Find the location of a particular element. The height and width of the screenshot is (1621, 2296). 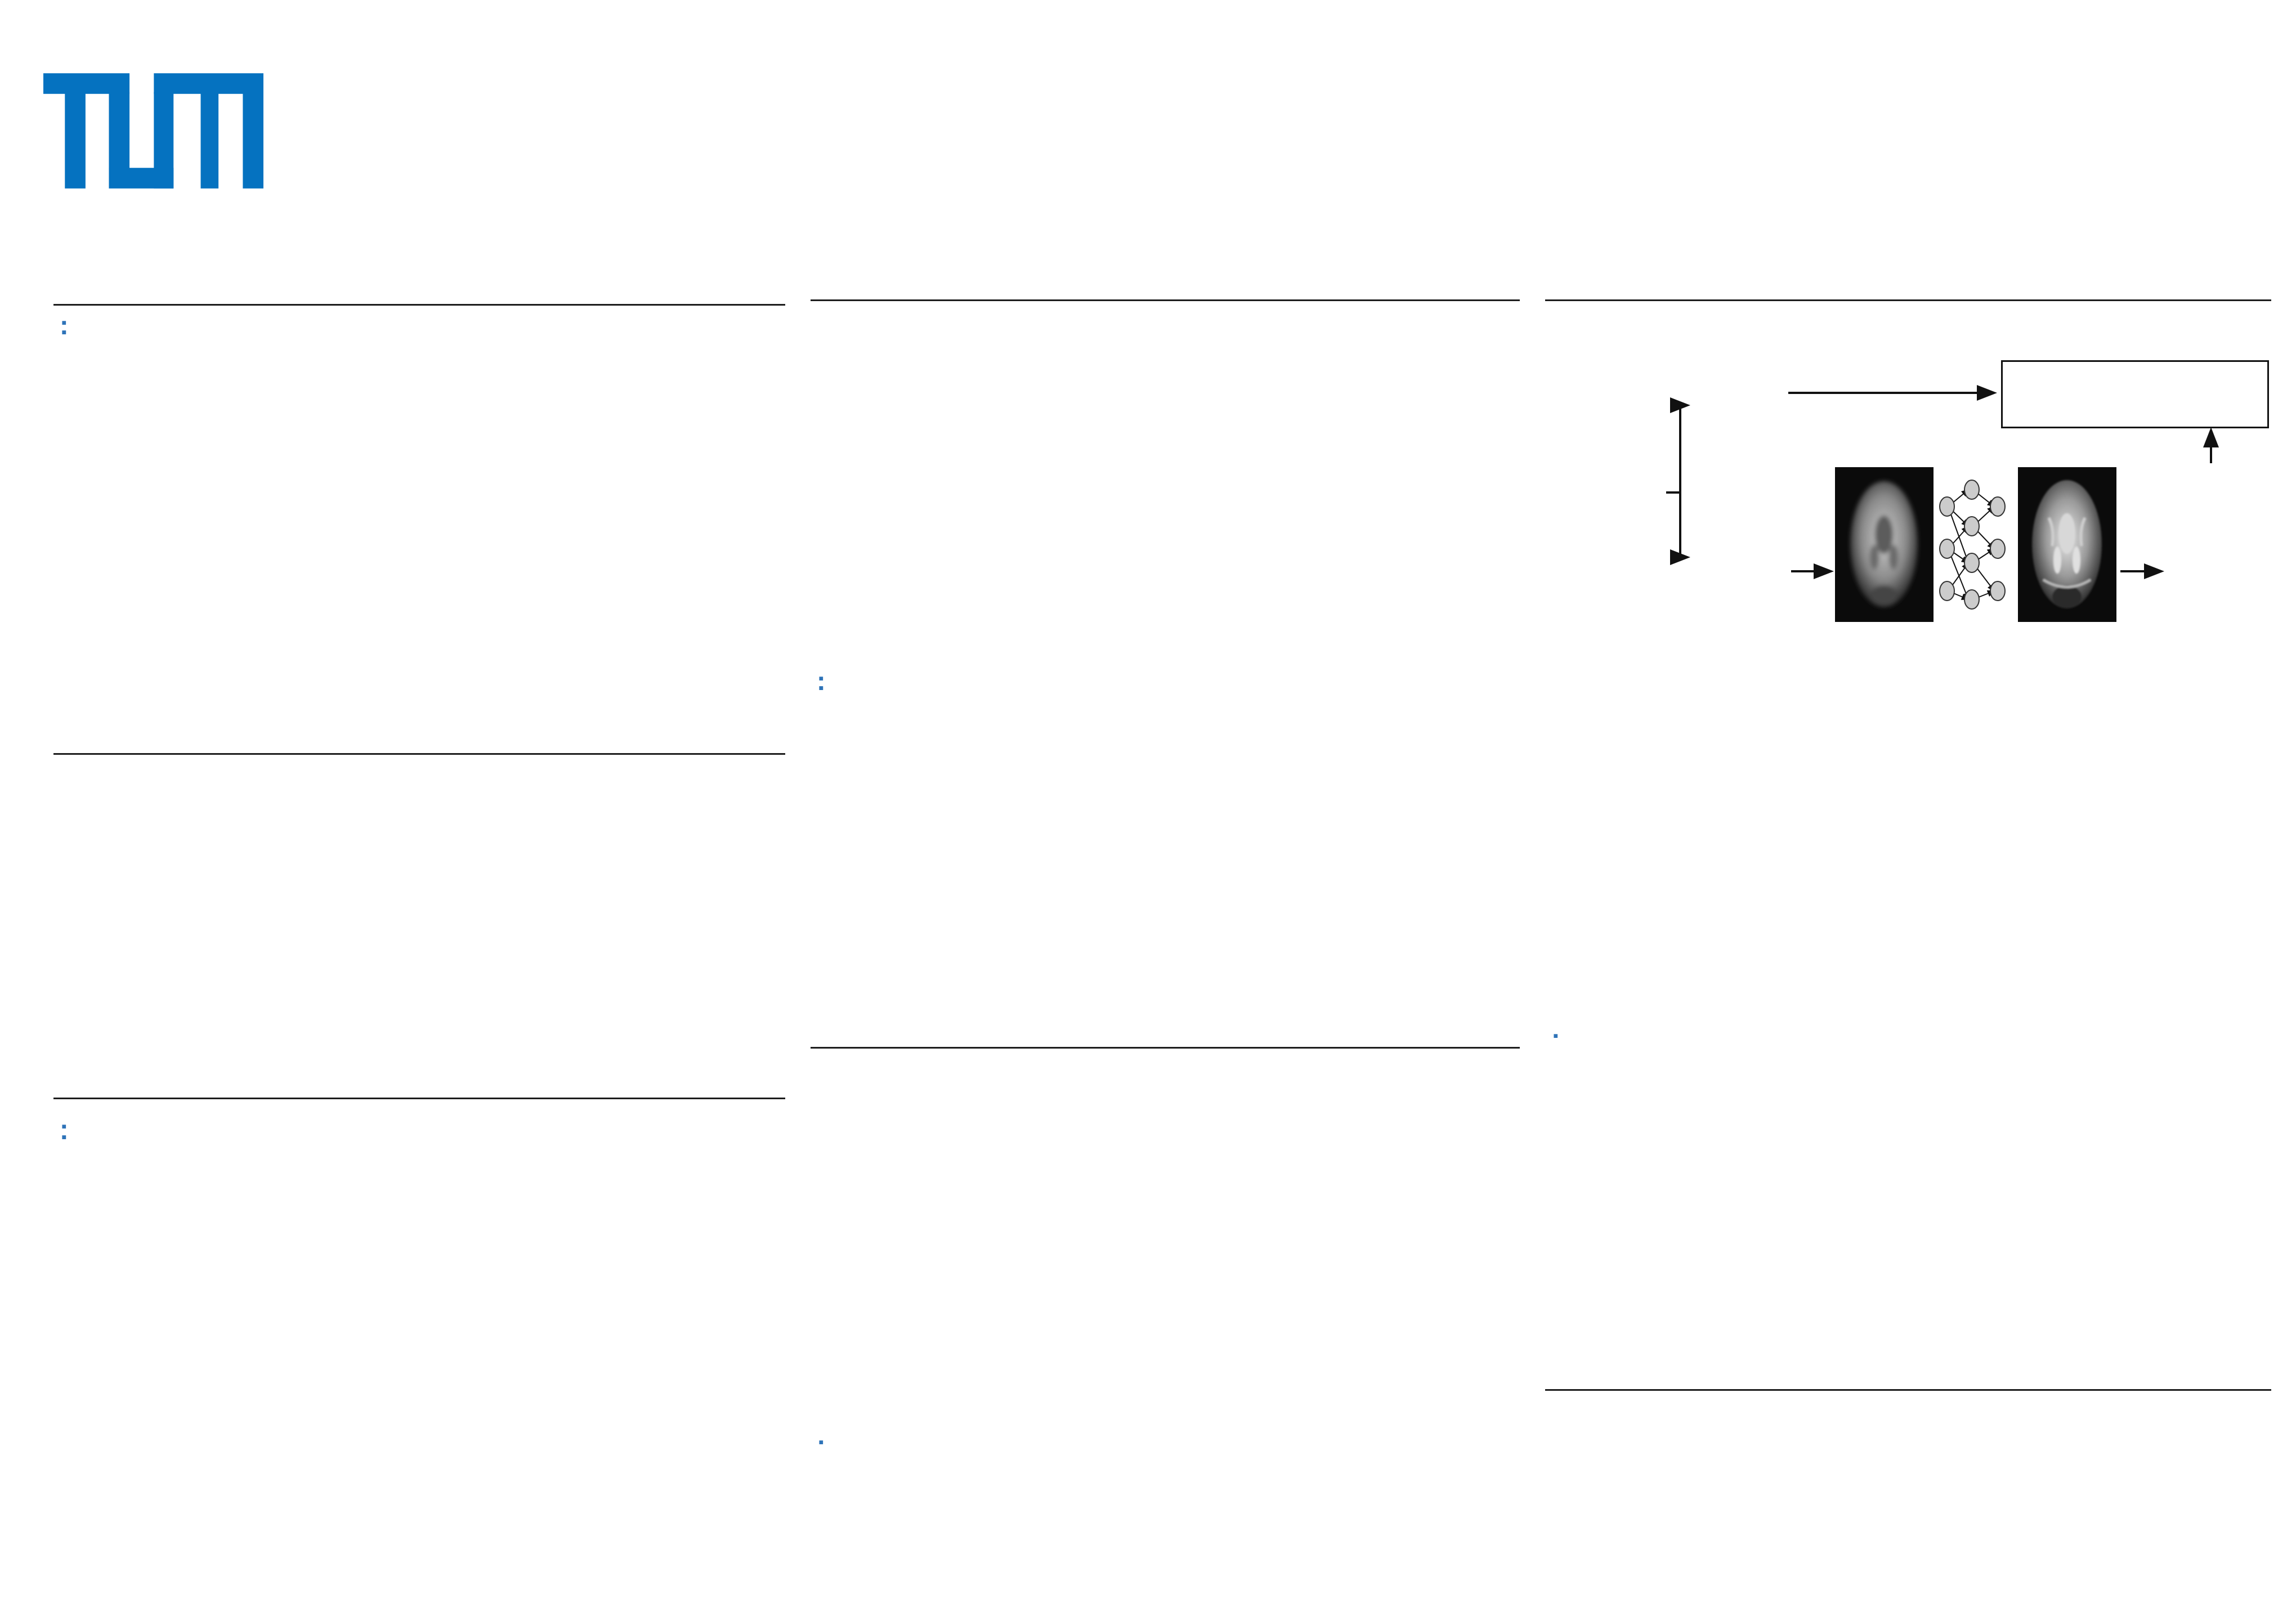

mri-training-diagram is located at coordinates (1908, 493).